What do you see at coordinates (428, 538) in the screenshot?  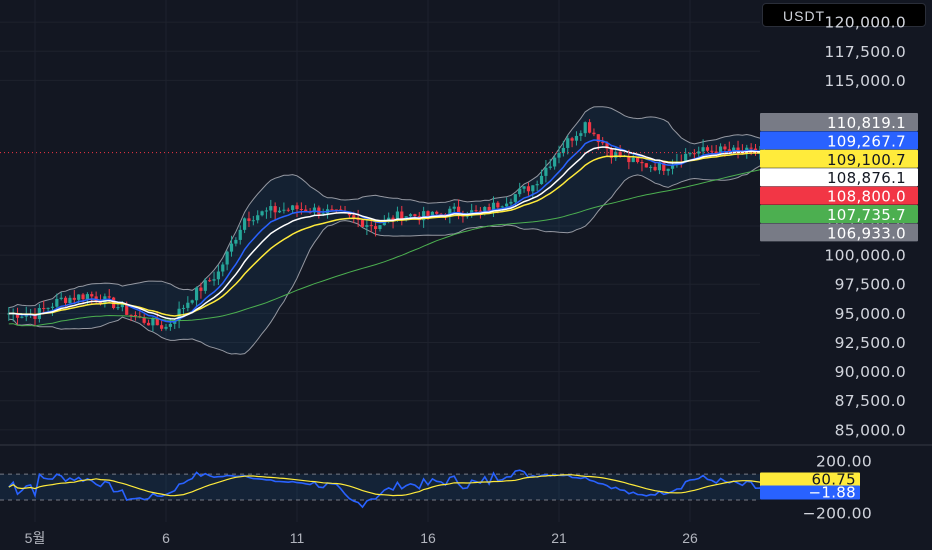 I see `date-tick-label: 16` at bounding box center [428, 538].